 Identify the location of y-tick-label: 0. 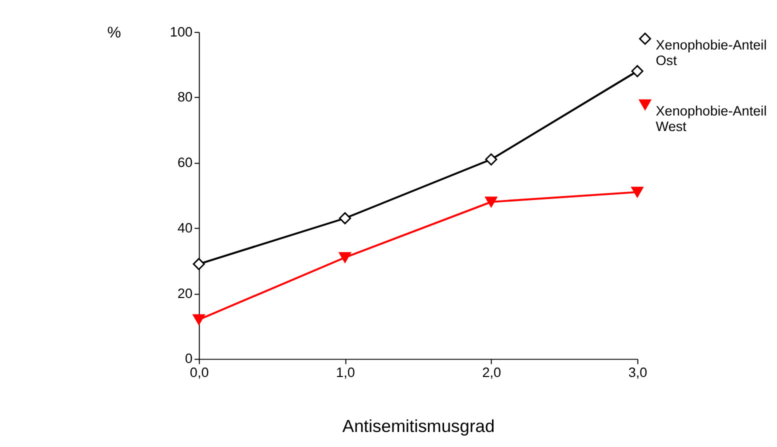
(188, 358).